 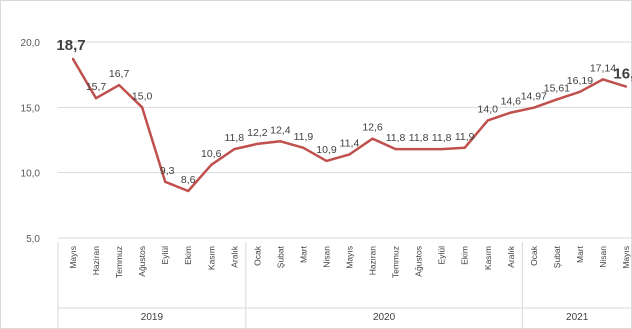 What do you see at coordinates (384, 317) in the screenshot?
I see `year-label: 2020` at bounding box center [384, 317].